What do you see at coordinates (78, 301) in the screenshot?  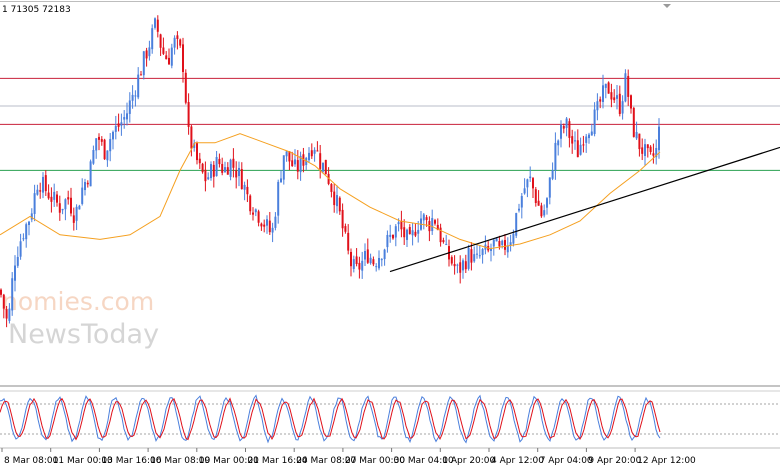 I see `watermark-line1: nomies.com` at bounding box center [78, 301].